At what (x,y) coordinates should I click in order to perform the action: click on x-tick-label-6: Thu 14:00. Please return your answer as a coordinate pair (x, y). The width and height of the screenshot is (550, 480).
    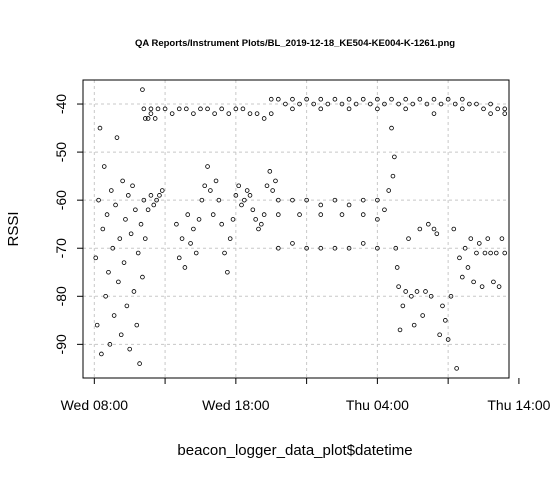
    Looking at the image, I should click on (518, 405).